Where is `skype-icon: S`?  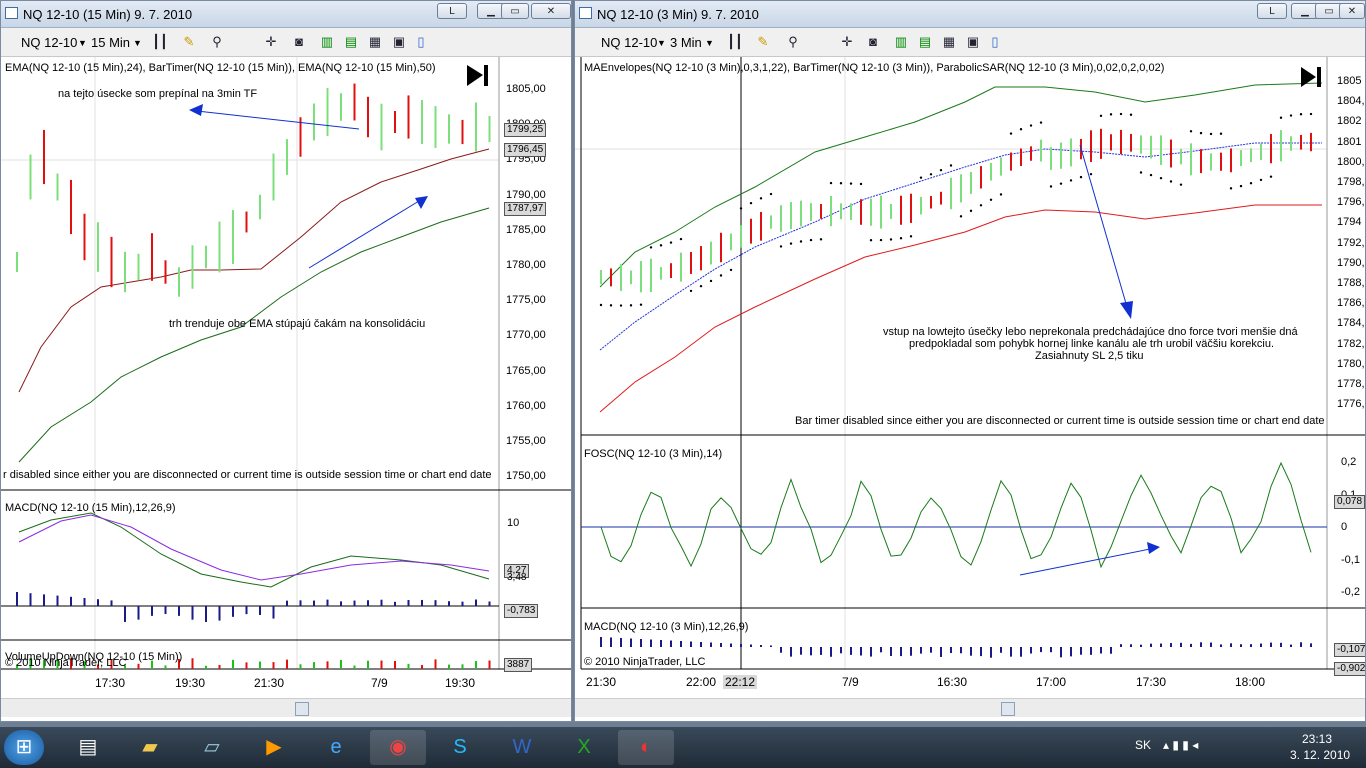
skype-icon: S is located at coordinates (460, 747).